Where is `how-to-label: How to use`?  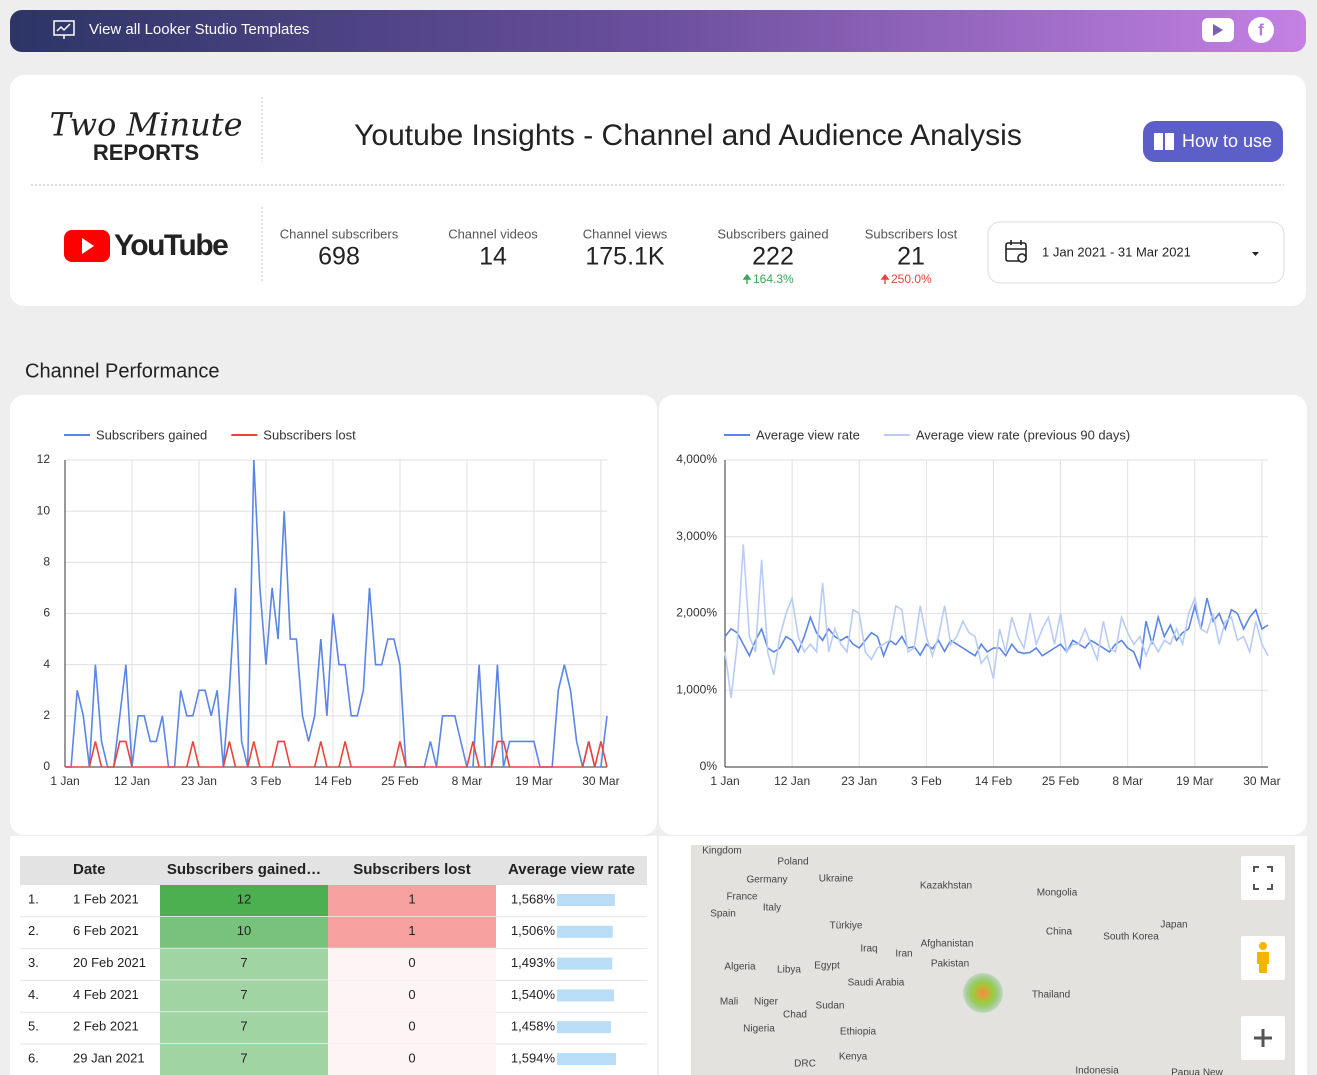 how-to-label: How to use is located at coordinates (1227, 141).